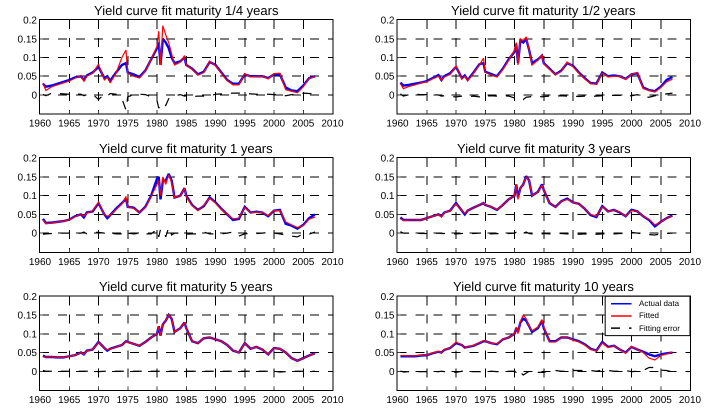 This screenshot has width=714, height=418. Describe the element at coordinates (544, 148) in the screenshot. I see `chart-title: Yield curve fit maturity 3 years` at that location.